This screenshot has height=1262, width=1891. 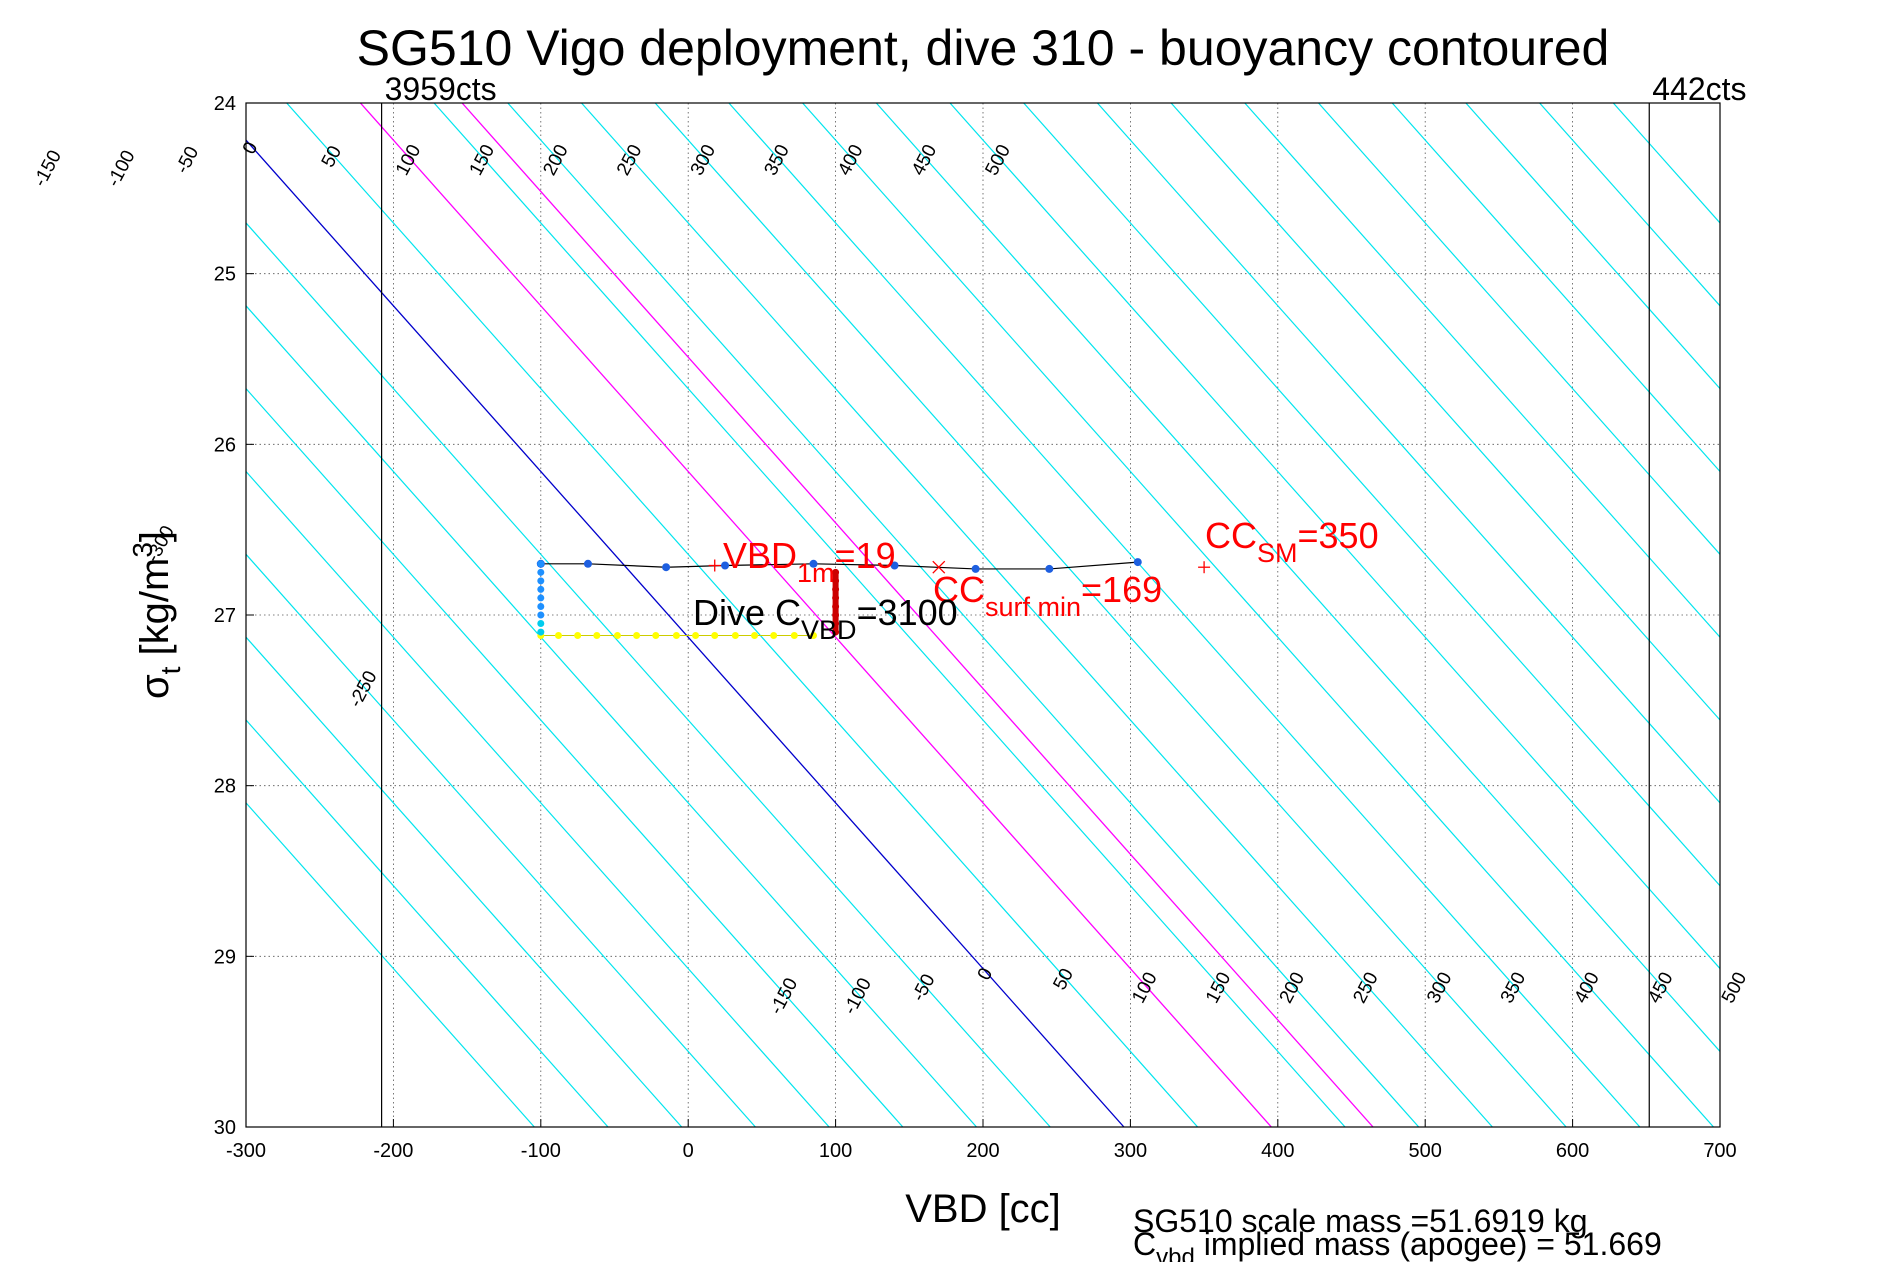 I want to click on y-tick-label: 27, so click(x=225, y=616).